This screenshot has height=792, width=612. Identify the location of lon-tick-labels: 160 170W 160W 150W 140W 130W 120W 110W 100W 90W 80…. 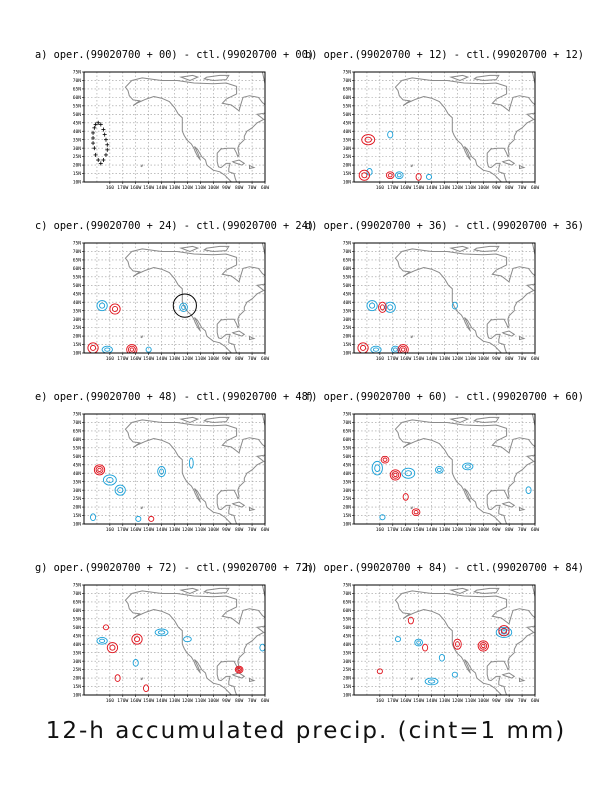
(187, 357).